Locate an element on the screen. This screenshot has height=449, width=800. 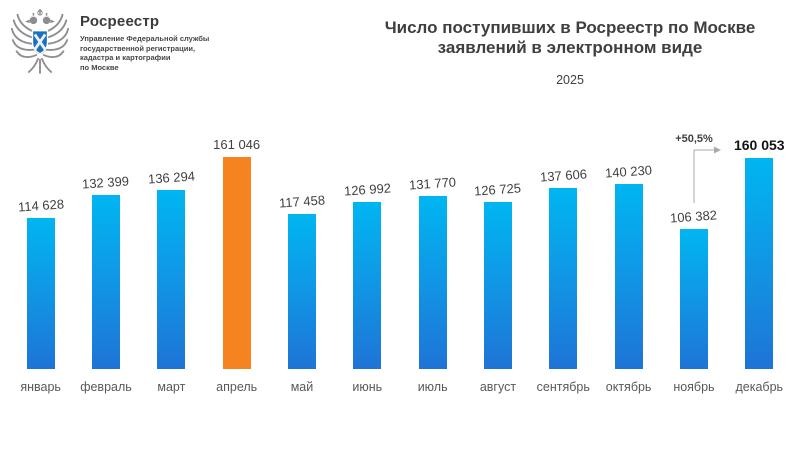
month-label: март is located at coordinates (171, 387).